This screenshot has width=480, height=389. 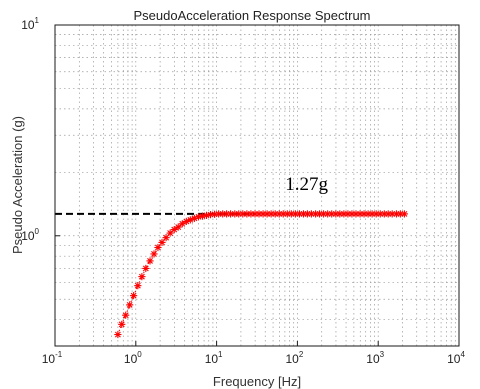 What do you see at coordinates (306, 184) in the screenshot?
I see `peak-value-annotation: 1.27g` at bounding box center [306, 184].